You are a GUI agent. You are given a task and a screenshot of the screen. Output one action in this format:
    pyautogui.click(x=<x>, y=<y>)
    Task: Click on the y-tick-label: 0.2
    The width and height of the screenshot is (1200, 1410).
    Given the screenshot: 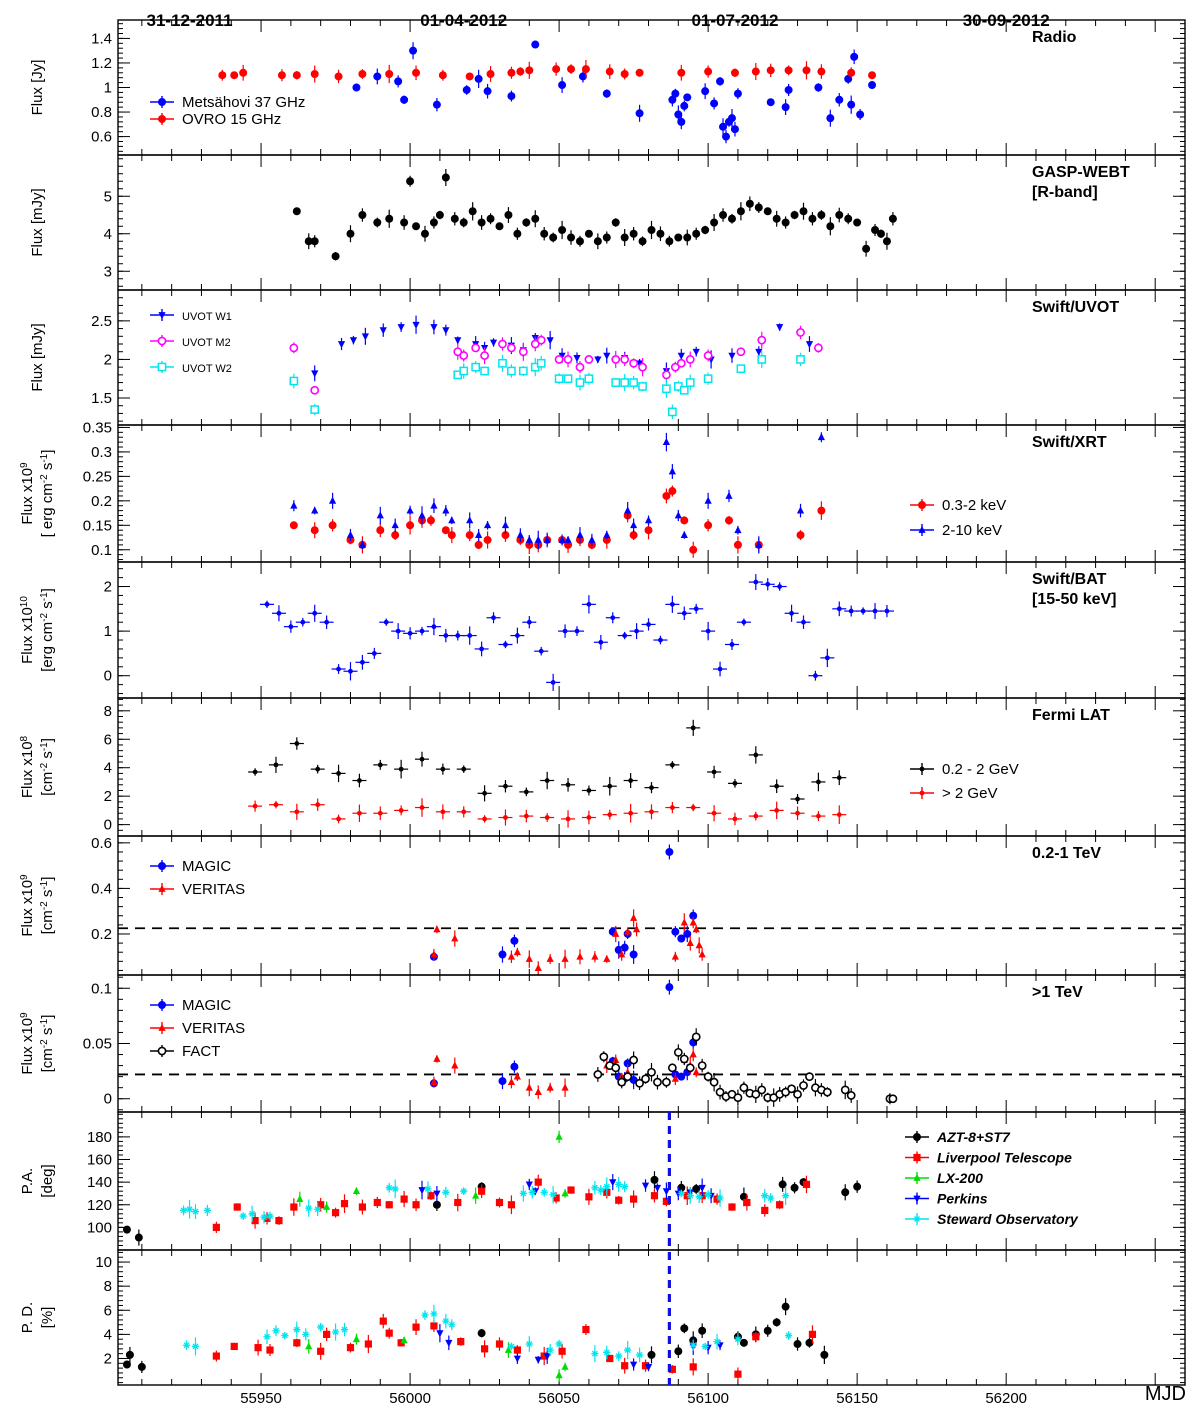 What is the action you would take?
    pyautogui.click(x=101, y=501)
    